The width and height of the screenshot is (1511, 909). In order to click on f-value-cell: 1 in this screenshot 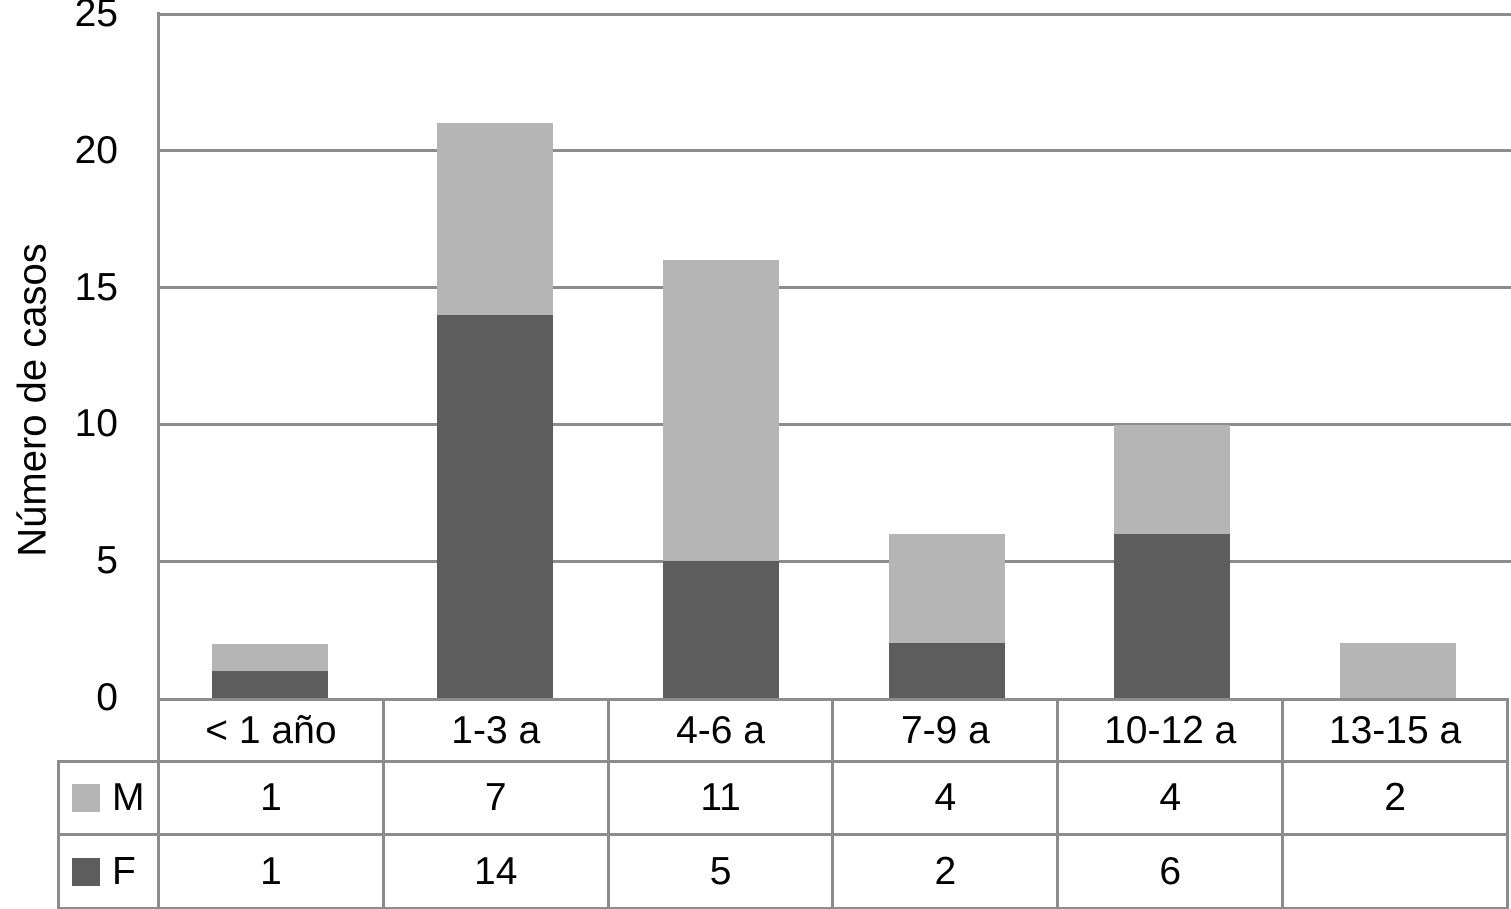, I will do `click(271, 871)`.